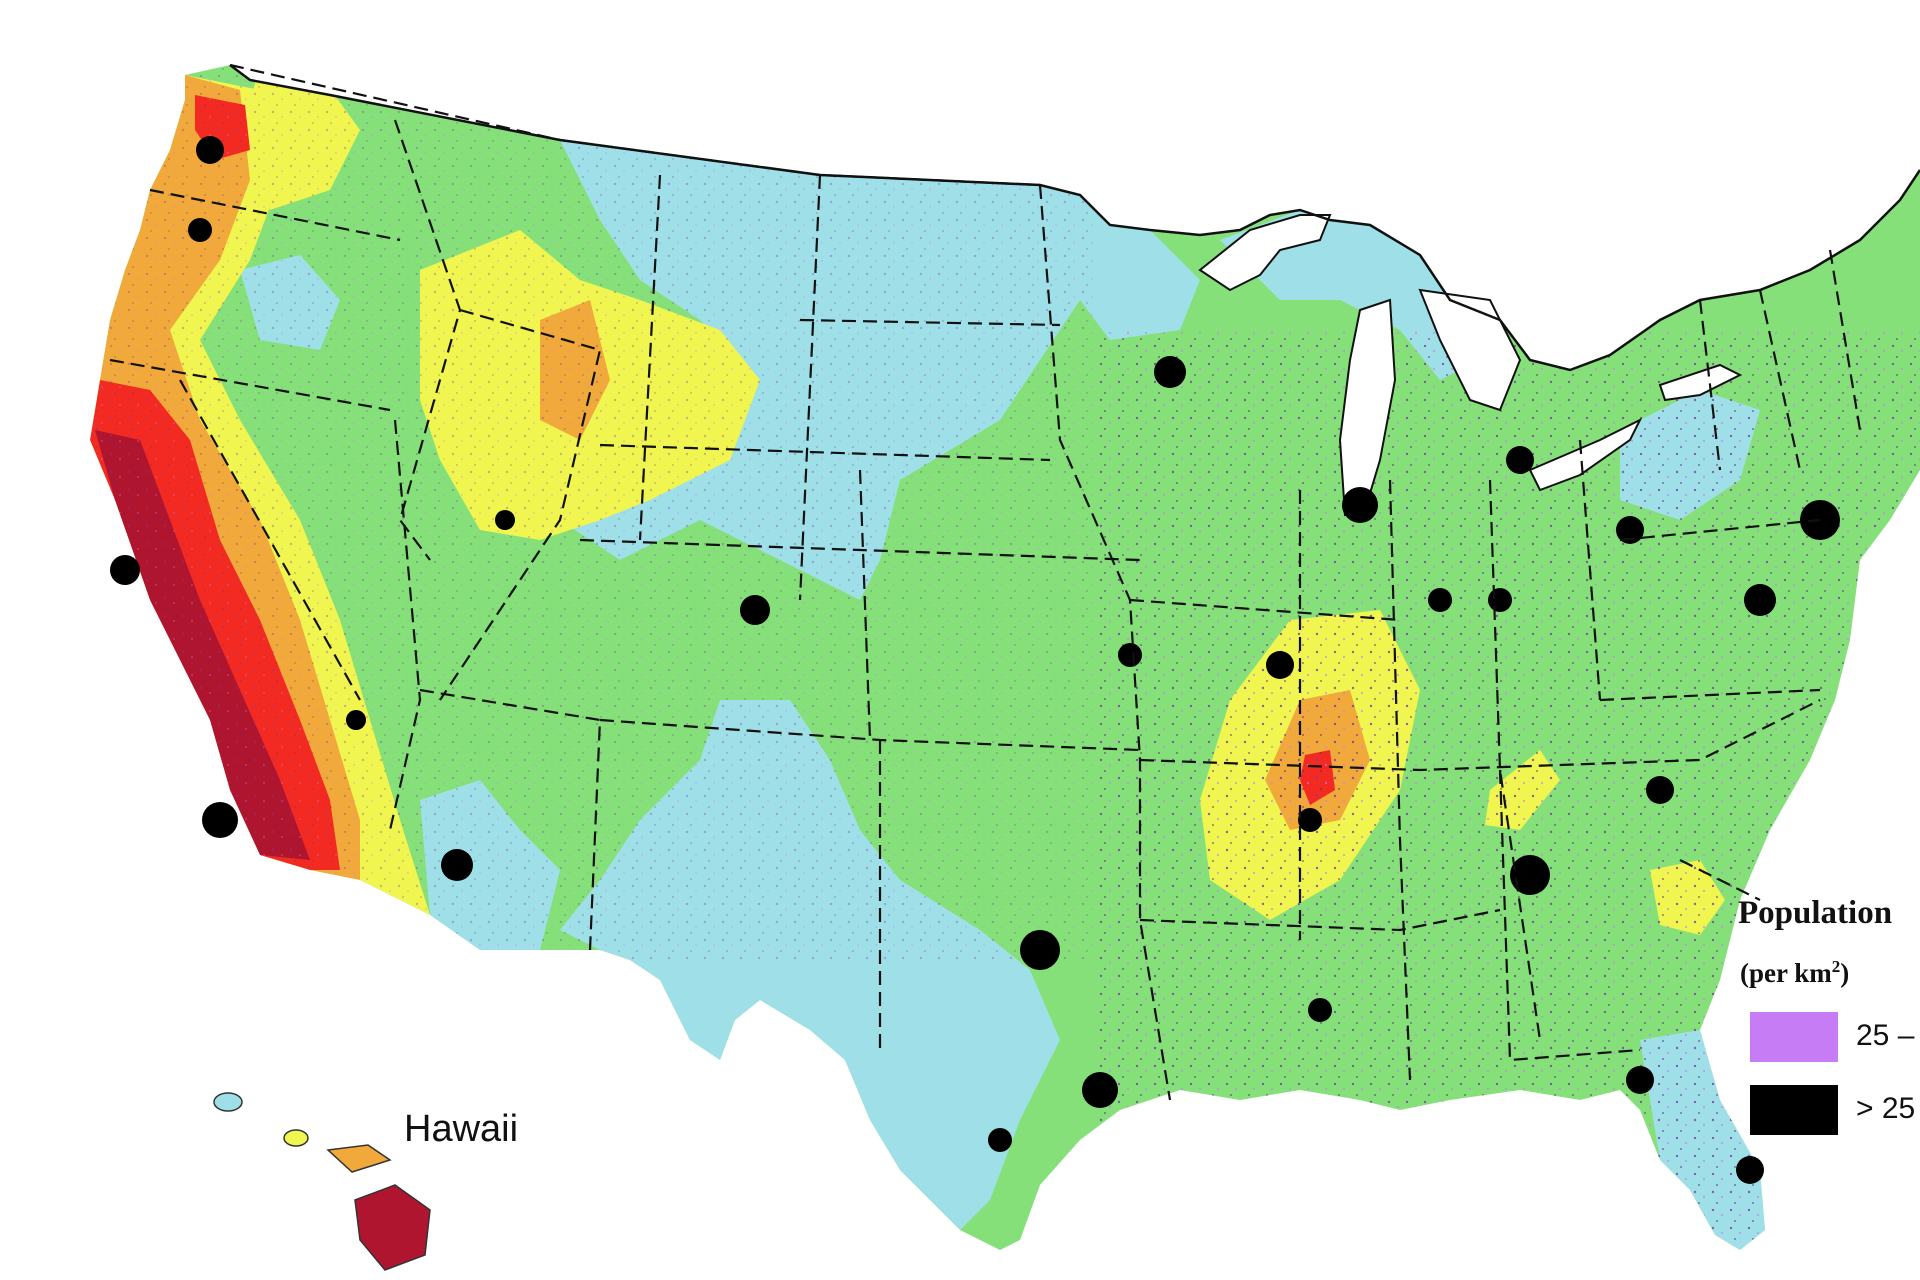 The image size is (1920, 1280). I want to click on oahu-island, so click(296, 1138).